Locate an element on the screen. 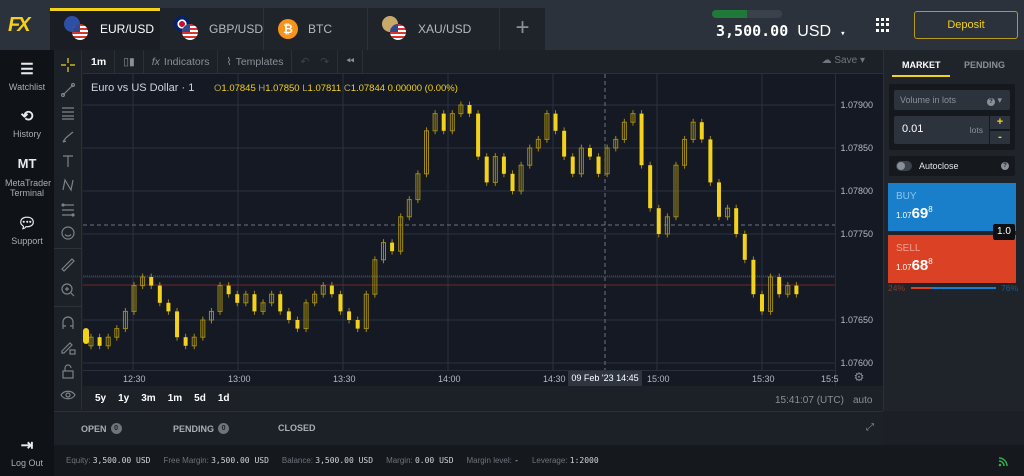 This screenshot has width=1024, height=476. bitcoin-icon: ₿ is located at coordinates (288, 29).